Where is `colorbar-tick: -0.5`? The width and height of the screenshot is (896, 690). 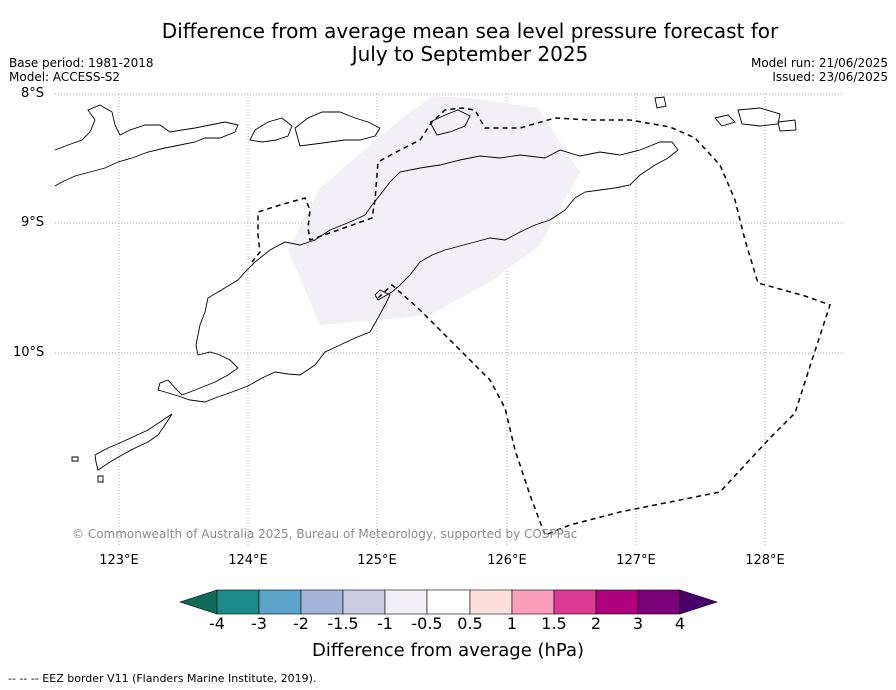
colorbar-tick: -0.5 is located at coordinates (427, 623).